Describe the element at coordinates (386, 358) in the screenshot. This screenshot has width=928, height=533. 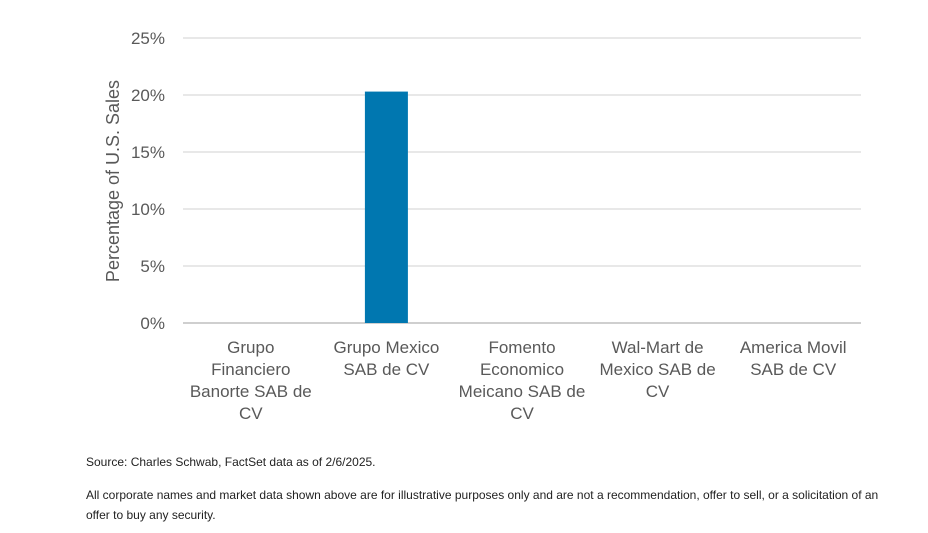
I see `x-category-label: Grupo Mexico SAB de CV` at that location.